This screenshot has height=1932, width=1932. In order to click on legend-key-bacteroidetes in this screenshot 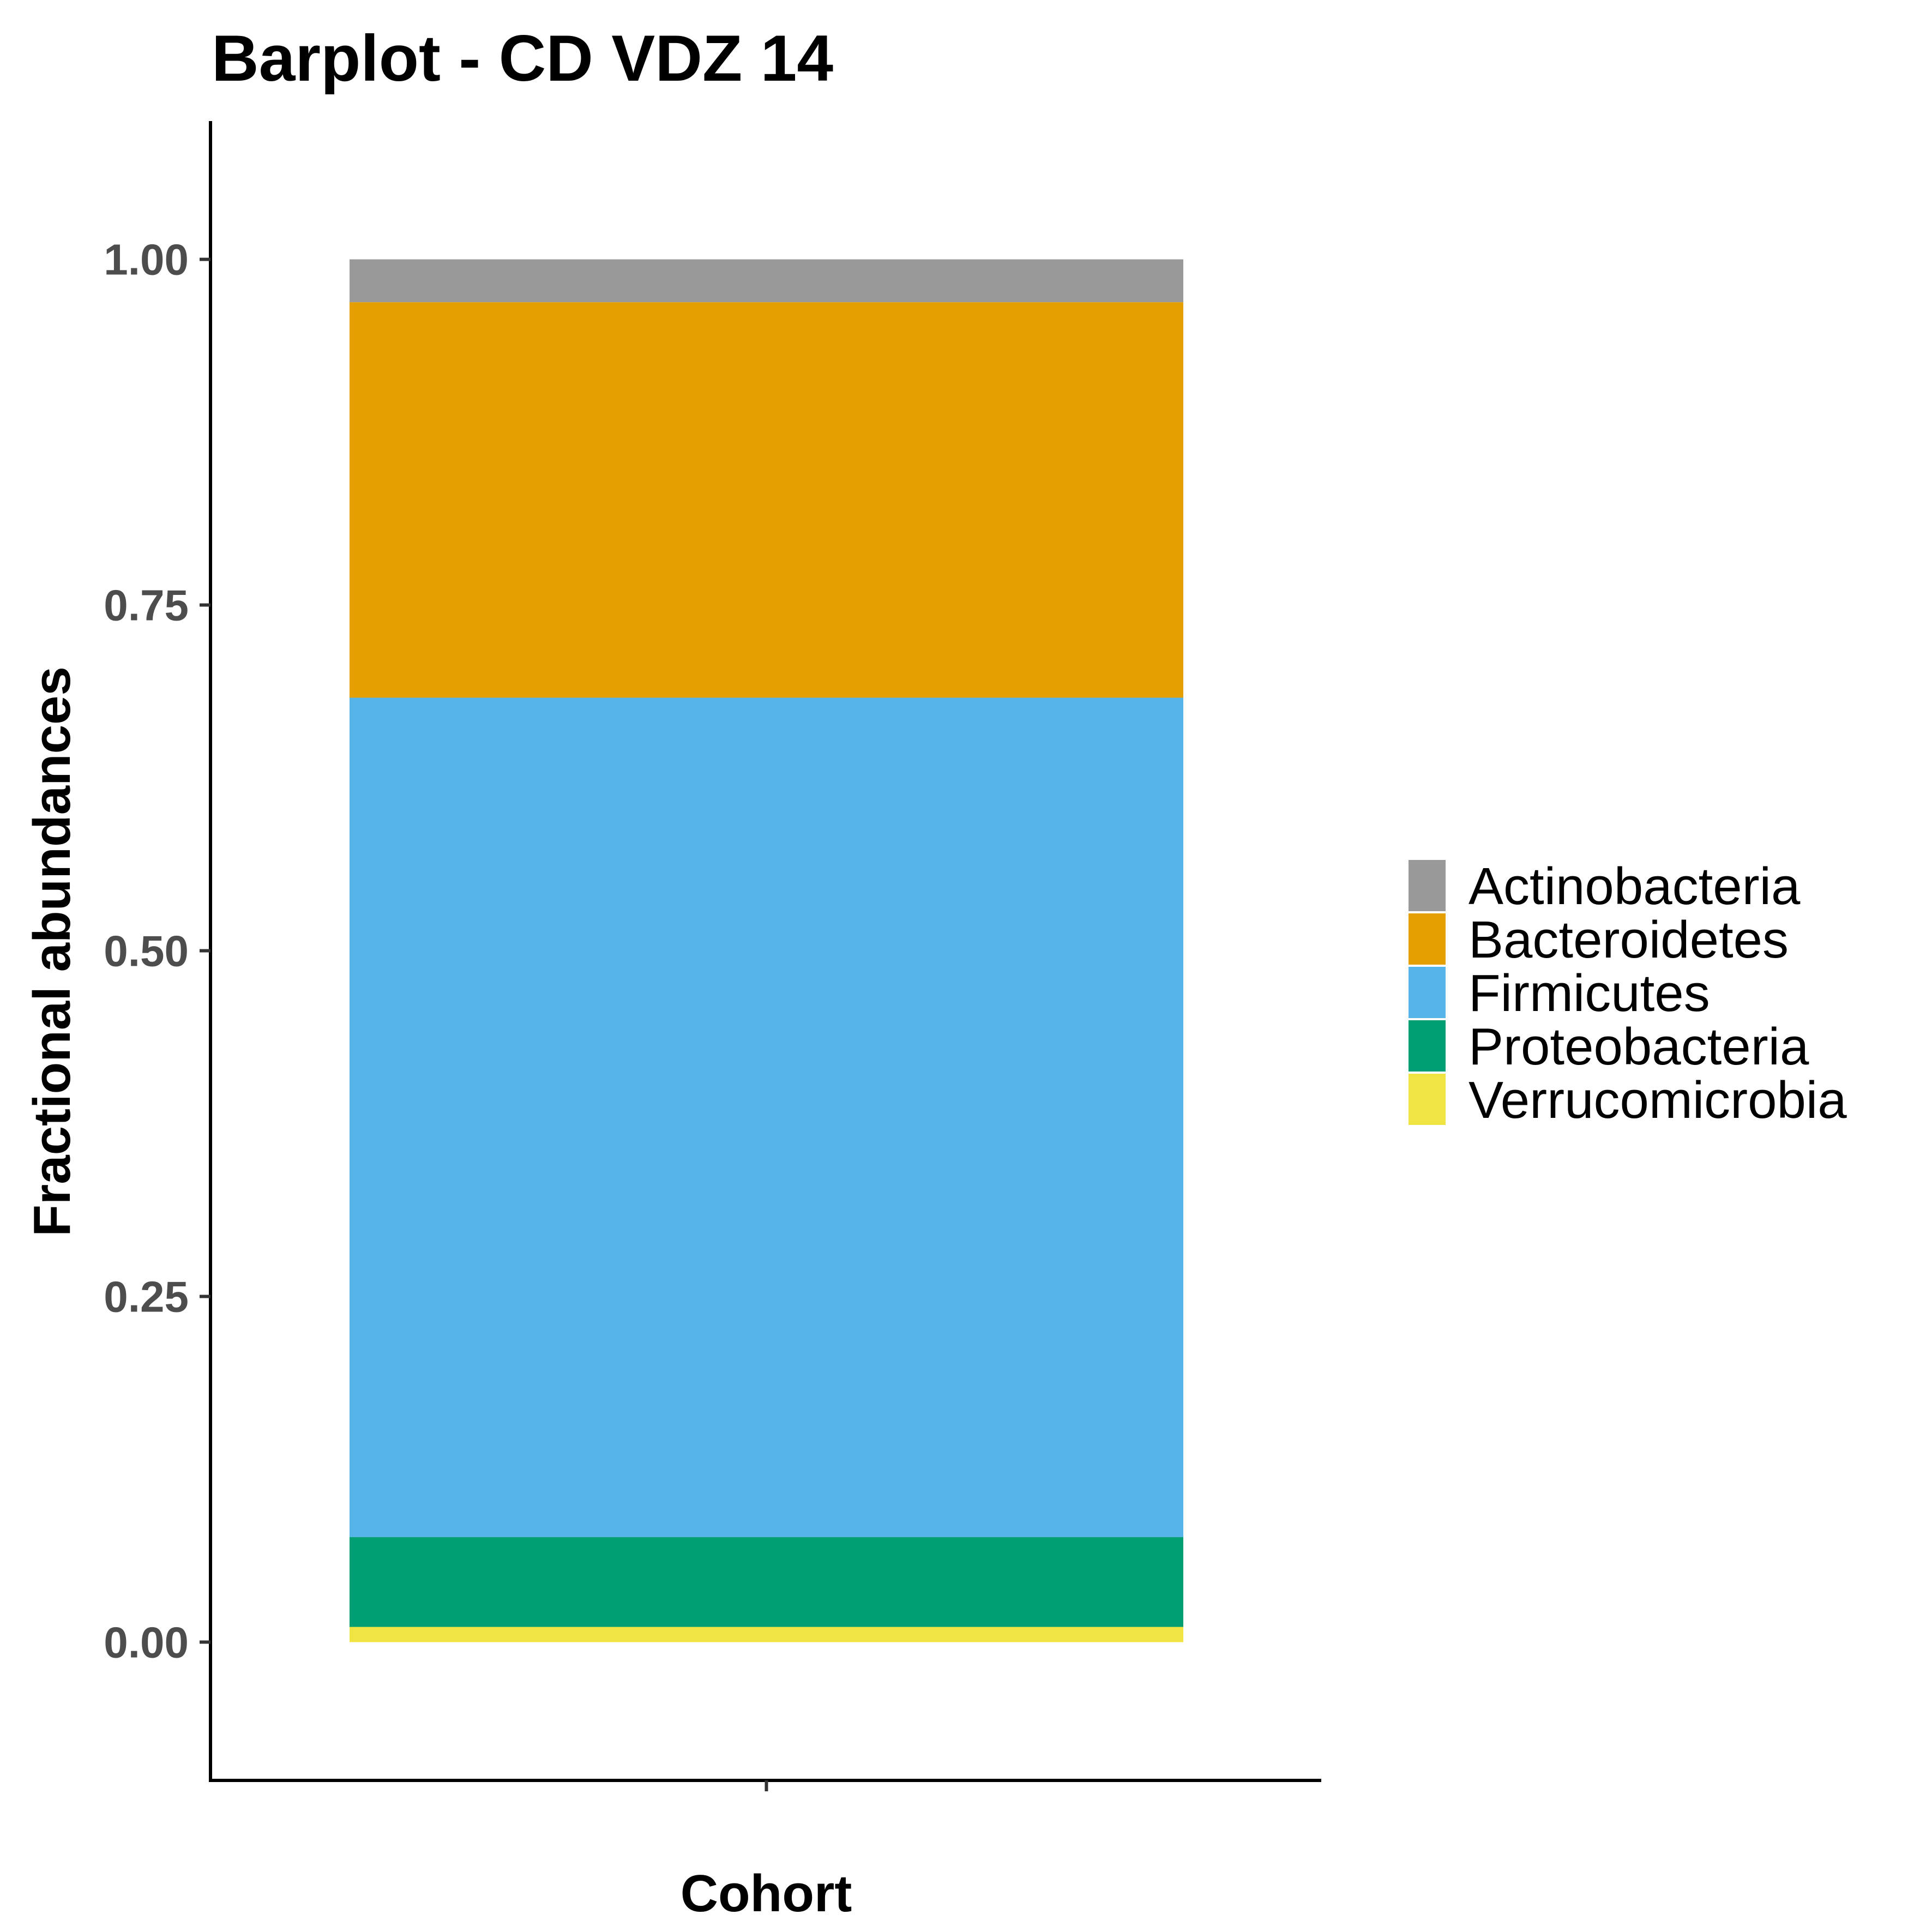, I will do `click(1427, 939)`.